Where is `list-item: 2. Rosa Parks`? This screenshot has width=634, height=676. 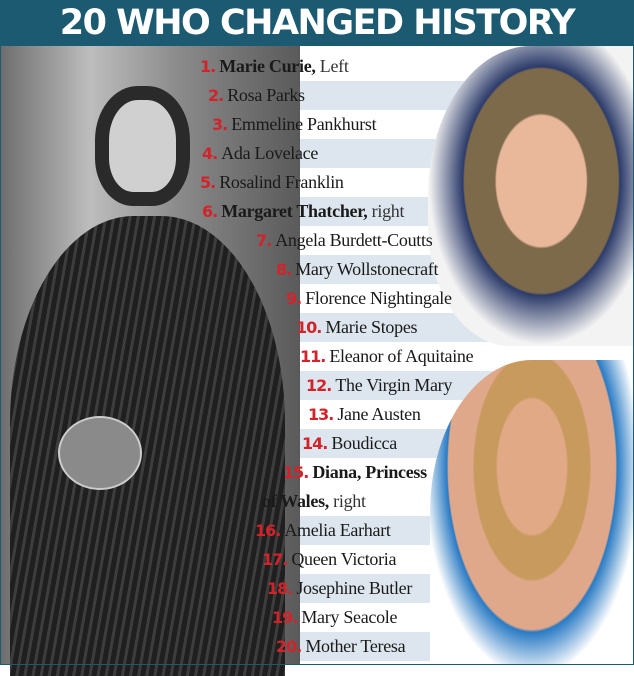 list-item: 2. Rosa Parks is located at coordinates (256, 95).